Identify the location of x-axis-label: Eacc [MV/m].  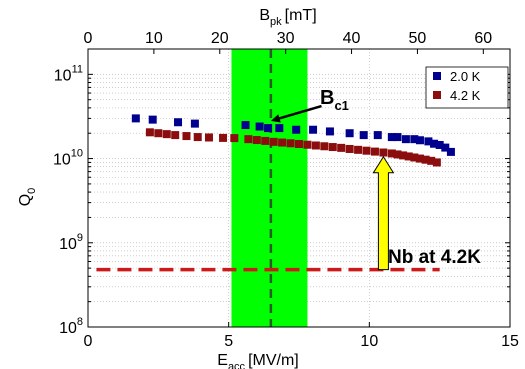
(257, 360).